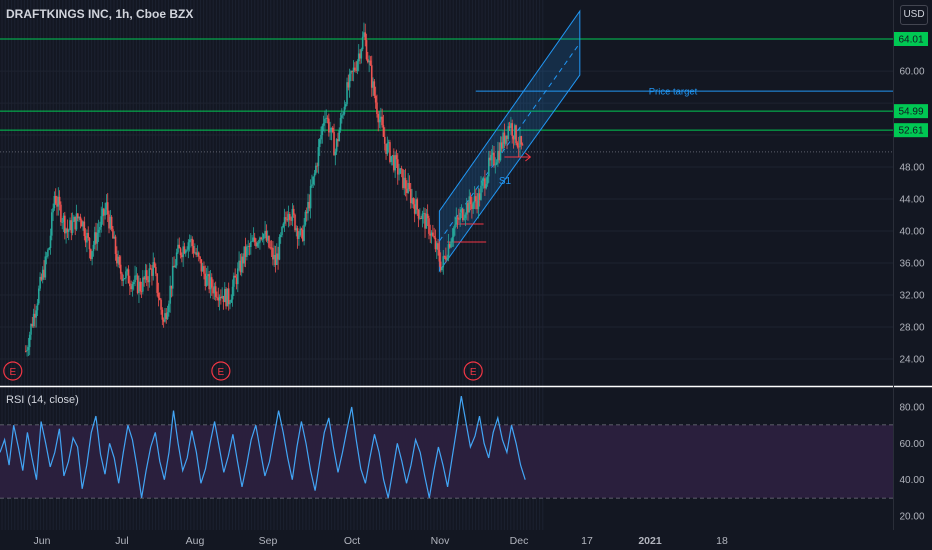  I want to click on time-axis: Jun Jul Aug Sep Oct Nov Dec 17 2021 18, so click(381, 541).